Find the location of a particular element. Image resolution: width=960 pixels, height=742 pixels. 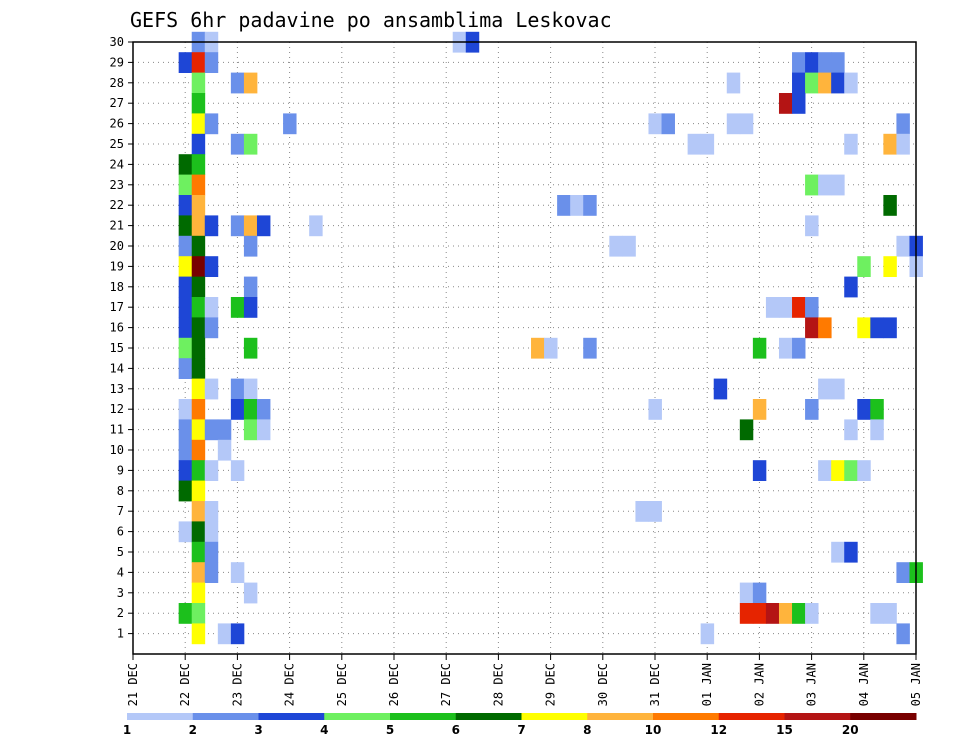

legend-level-label: 15 is located at coordinates (784, 730).